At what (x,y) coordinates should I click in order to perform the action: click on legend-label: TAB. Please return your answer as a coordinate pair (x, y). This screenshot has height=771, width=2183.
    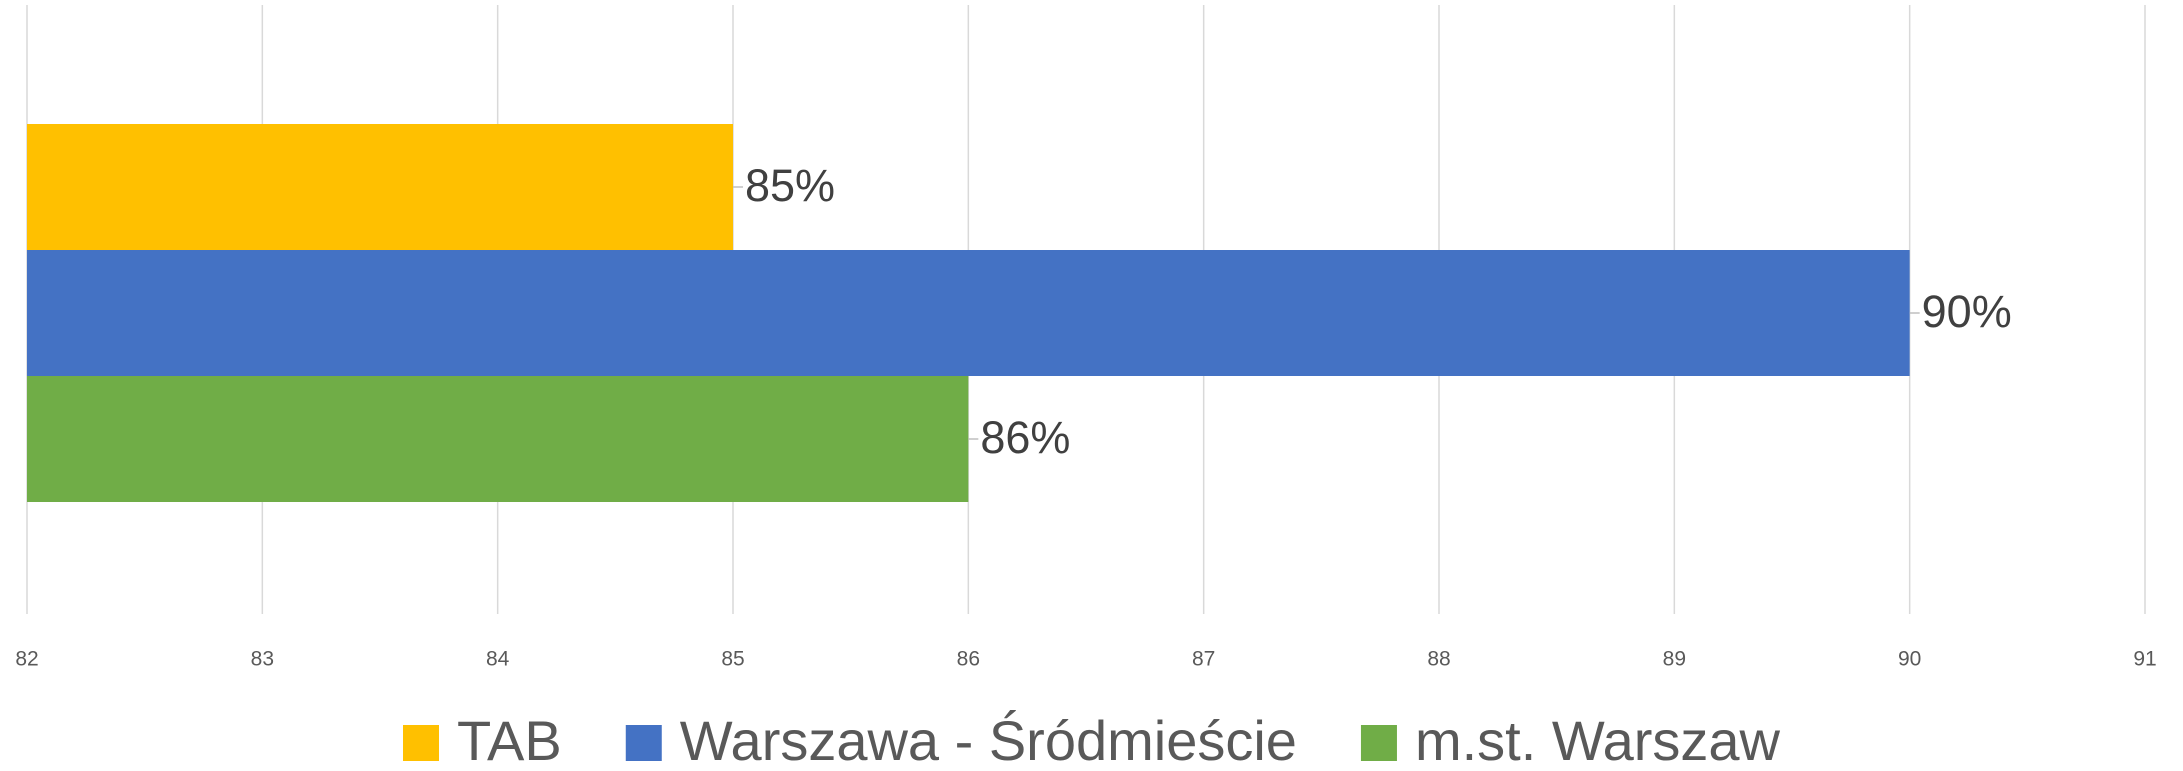
    Looking at the image, I should click on (509, 740).